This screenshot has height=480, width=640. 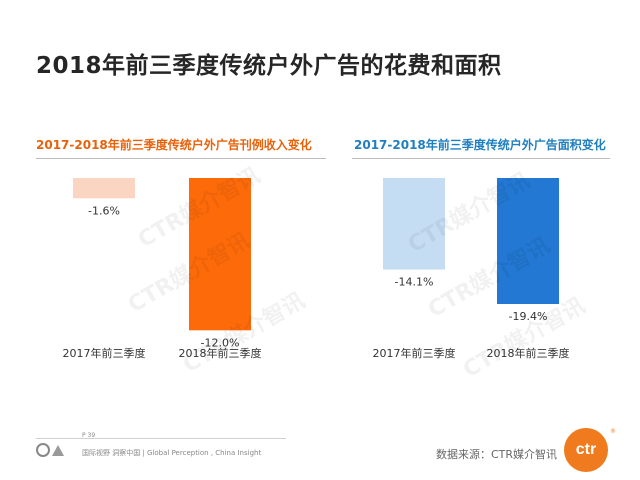 What do you see at coordinates (104, 210) in the screenshot?
I see `data-label-0-0: -1.6%` at bounding box center [104, 210].